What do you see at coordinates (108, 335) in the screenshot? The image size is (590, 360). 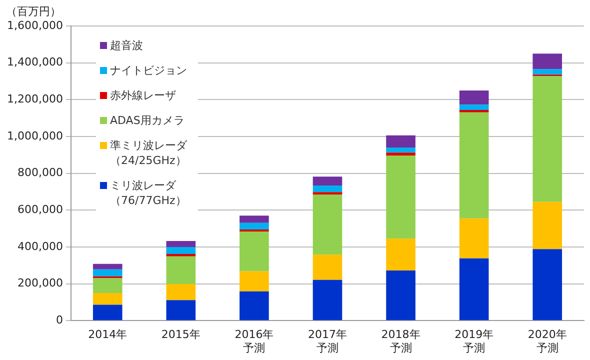 I see `x-tick-label: 2014年` at bounding box center [108, 335].